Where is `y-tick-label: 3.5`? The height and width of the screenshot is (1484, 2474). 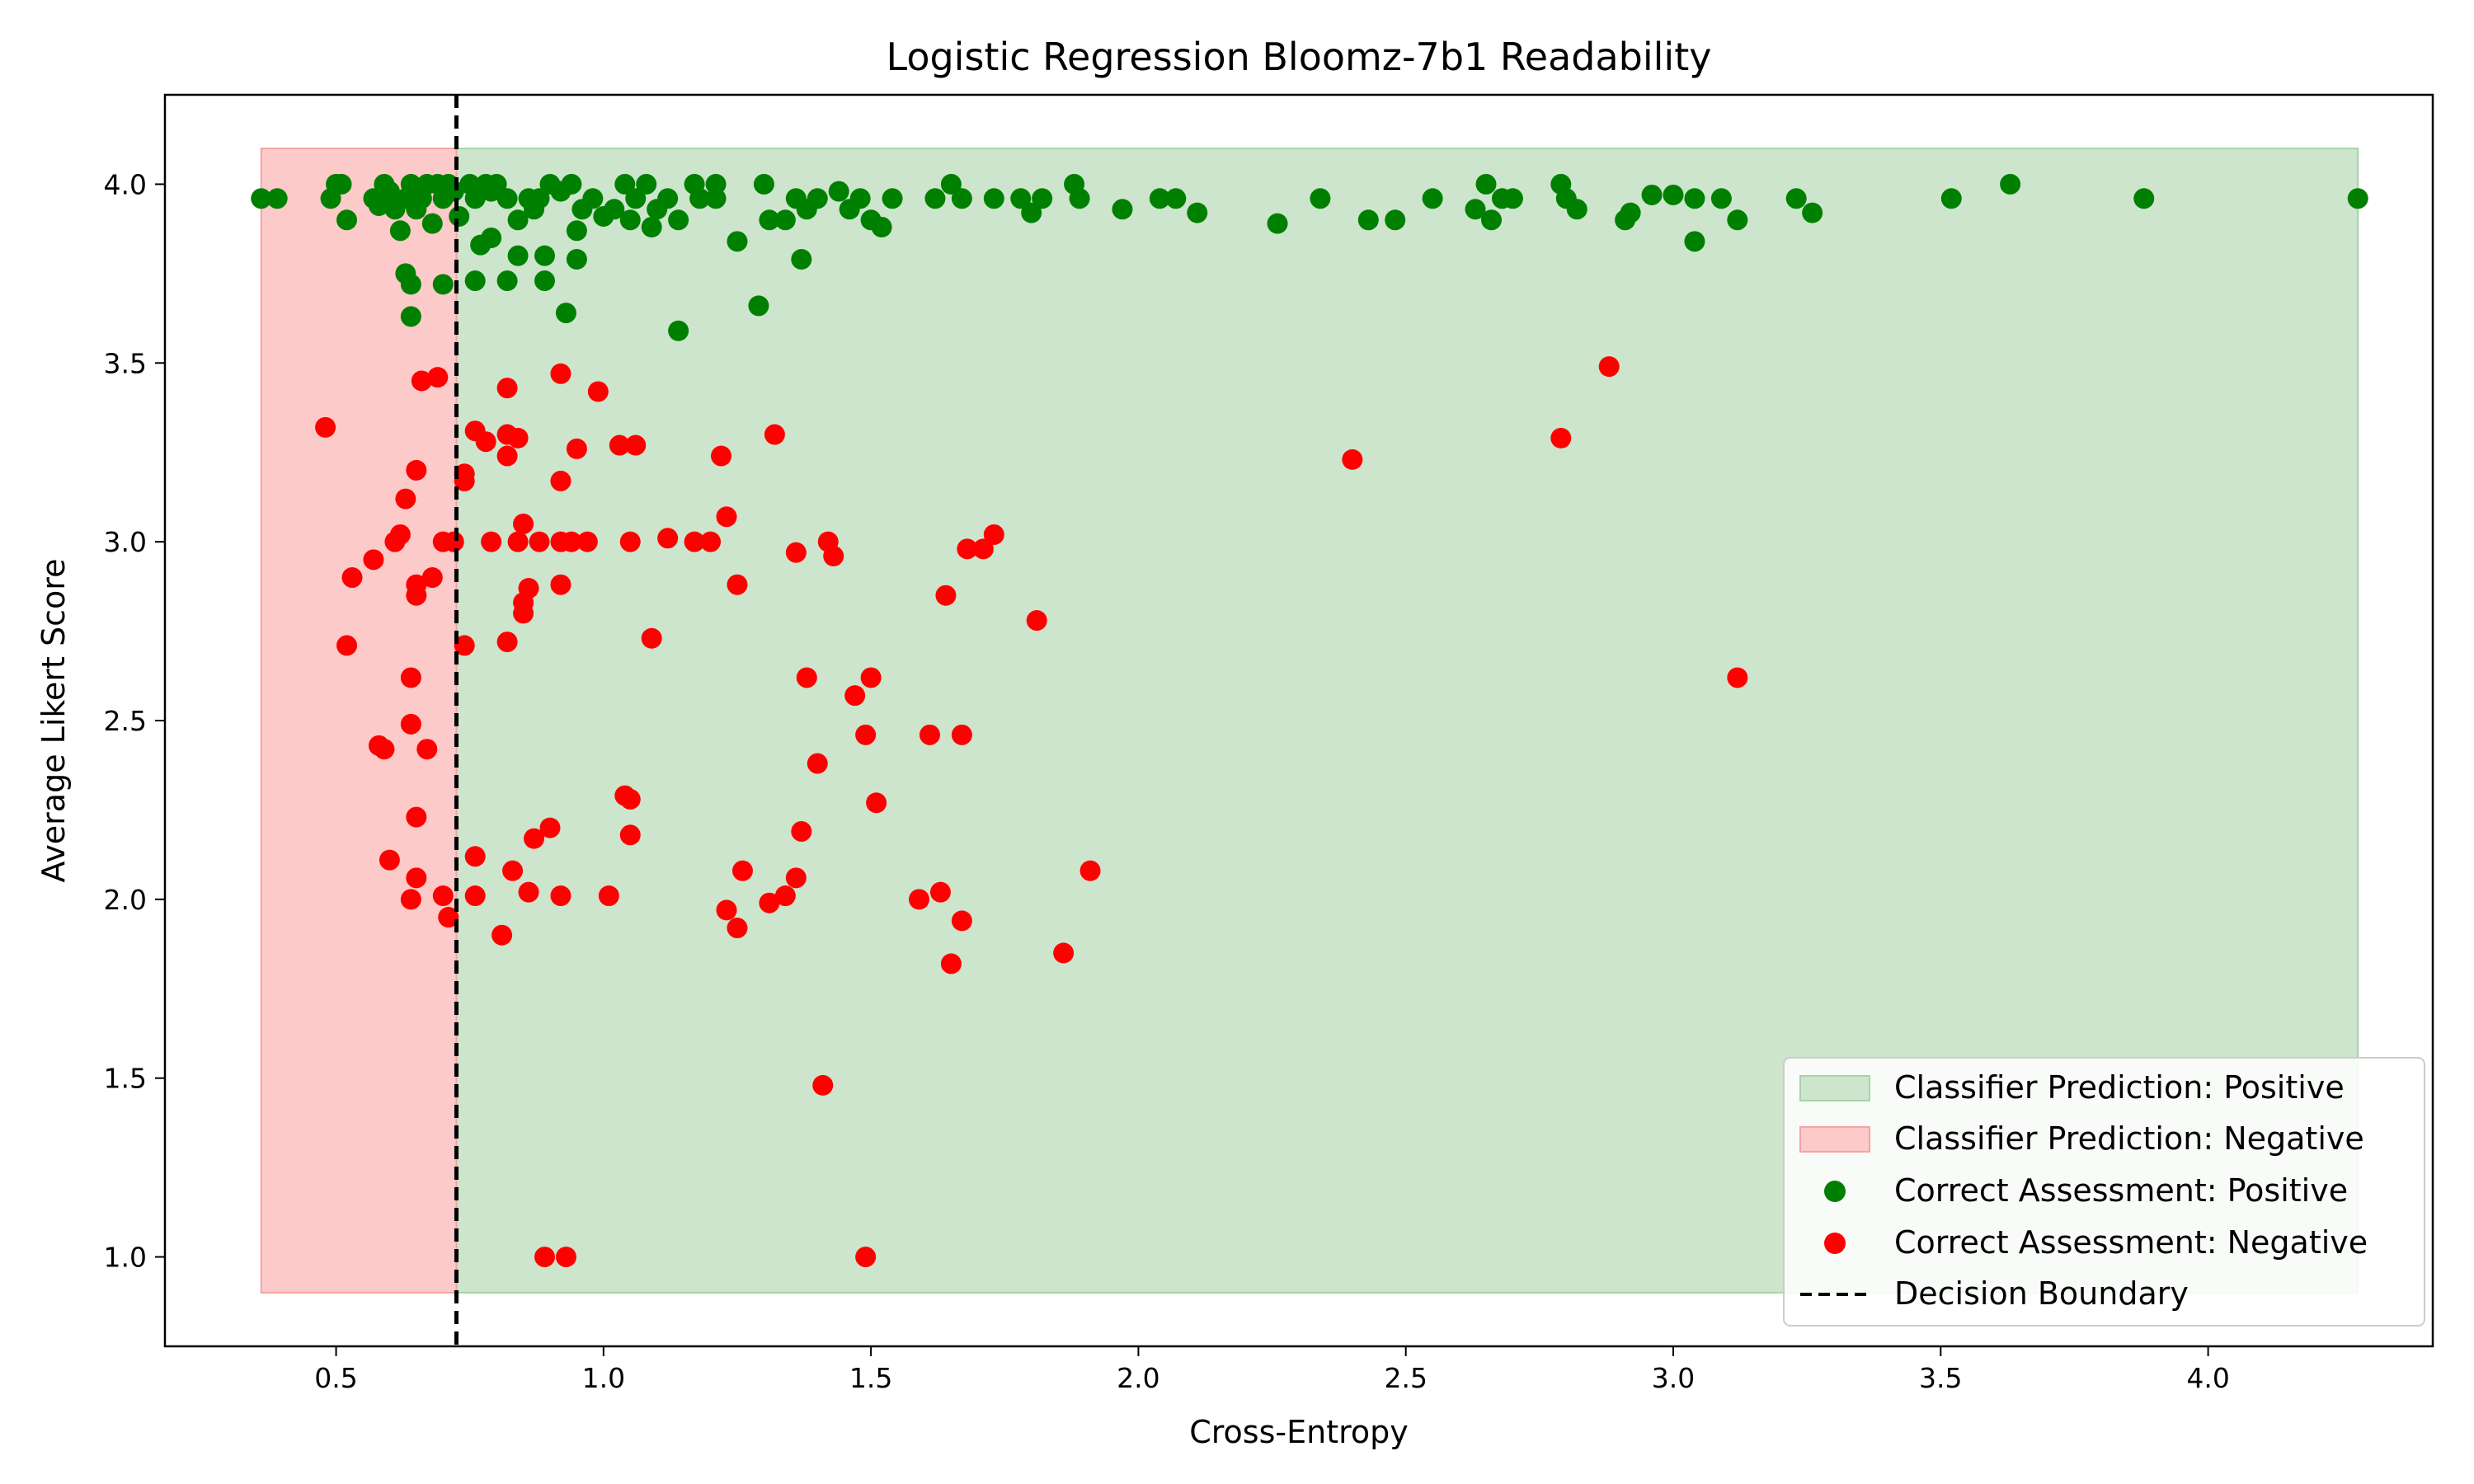
y-tick-label: 3.5 is located at coordinates (125, 363).